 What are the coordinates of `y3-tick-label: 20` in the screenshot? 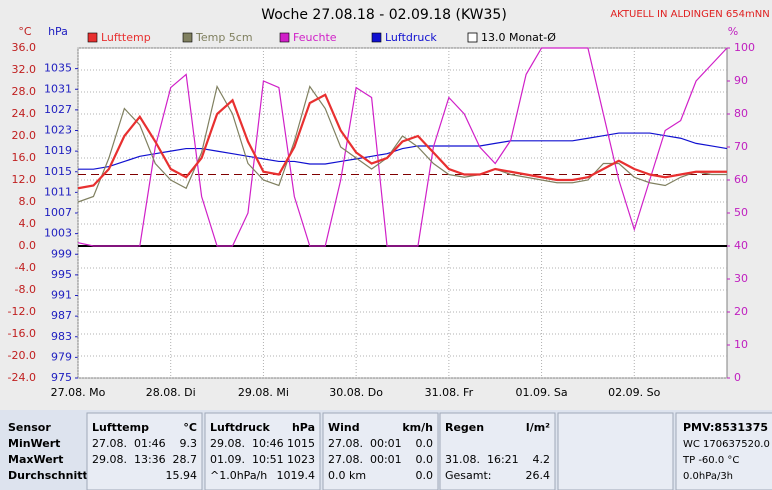 It's located at (741, 311).